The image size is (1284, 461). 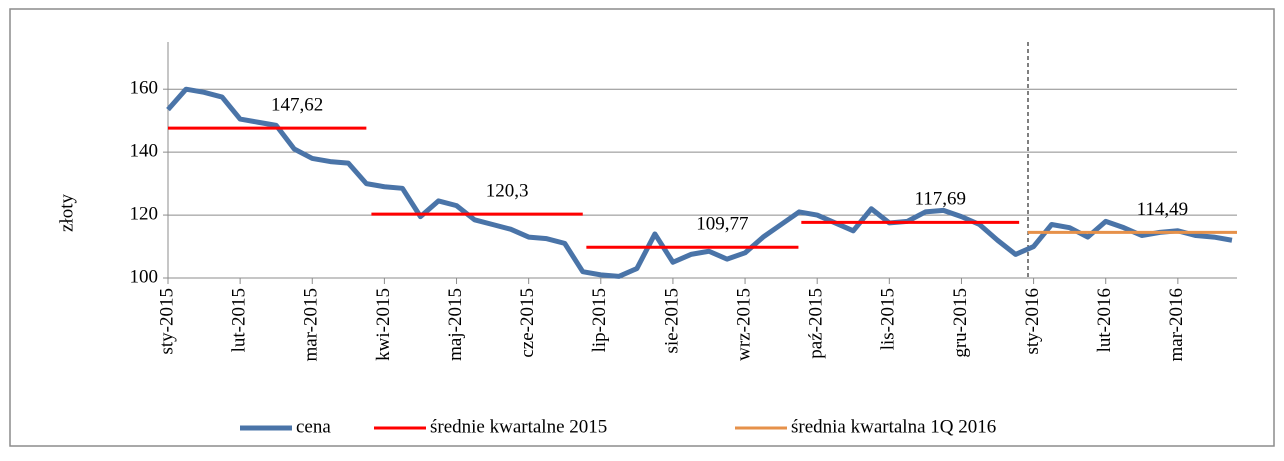 I want to click on x-tick-label: lis-2015, so click(x=888, y=319).